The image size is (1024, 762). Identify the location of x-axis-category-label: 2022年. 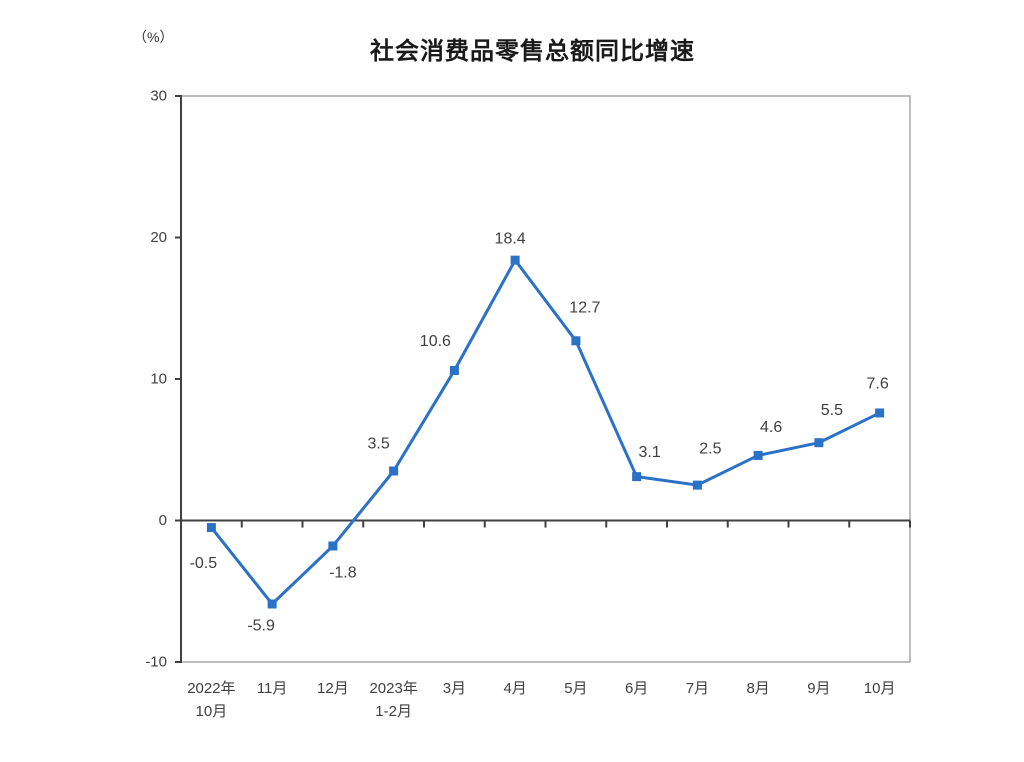
(211, 688).